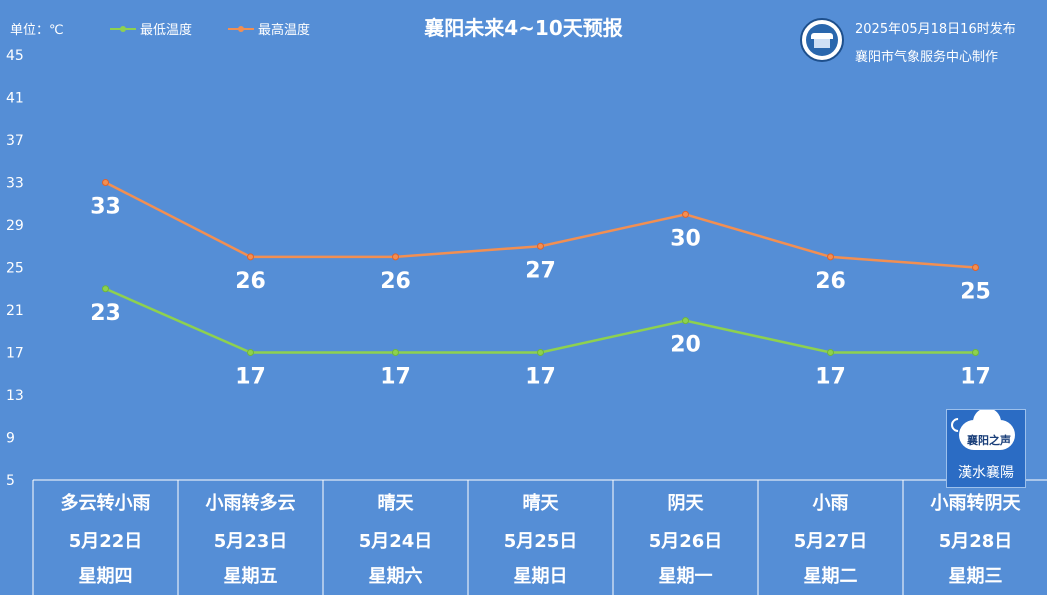 This screenshot has height=595, width=1047. I want to click on legend-swatch-max, so click(241, 28).